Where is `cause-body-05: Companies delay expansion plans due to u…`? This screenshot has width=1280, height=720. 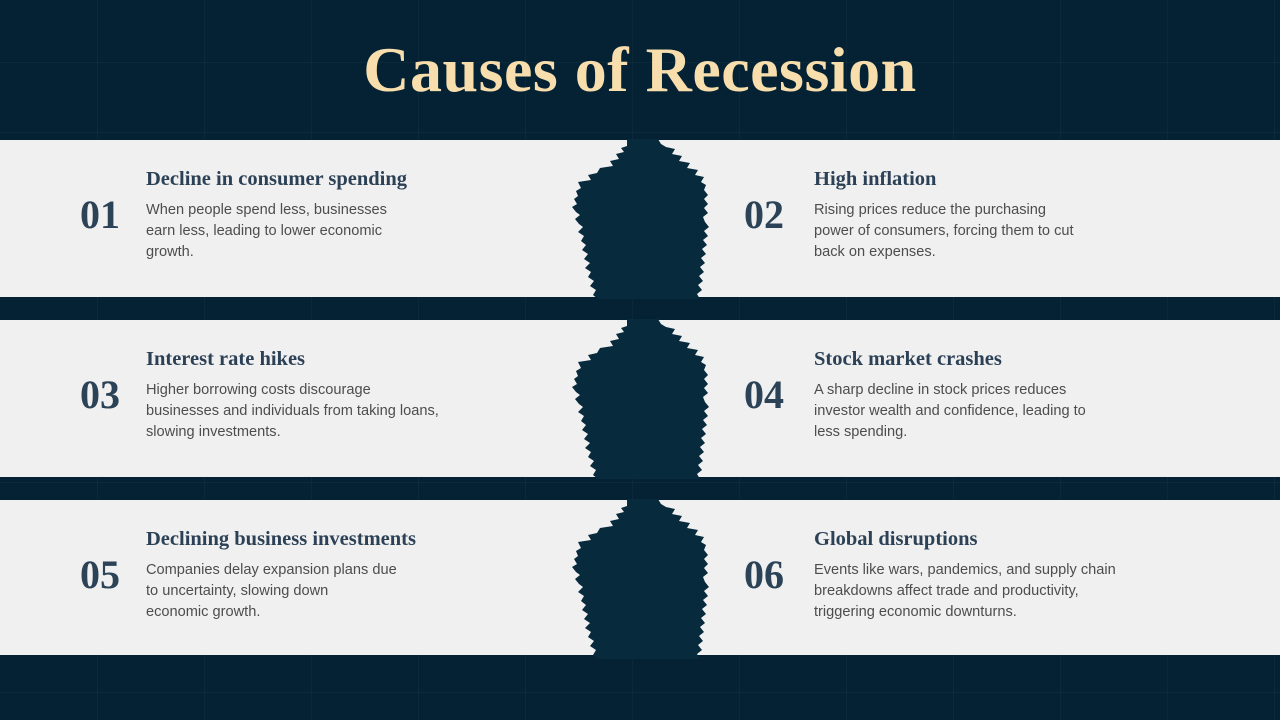
cause-body-05: Companies delay expansion plans due to u… is located at coordinates (271, 591).